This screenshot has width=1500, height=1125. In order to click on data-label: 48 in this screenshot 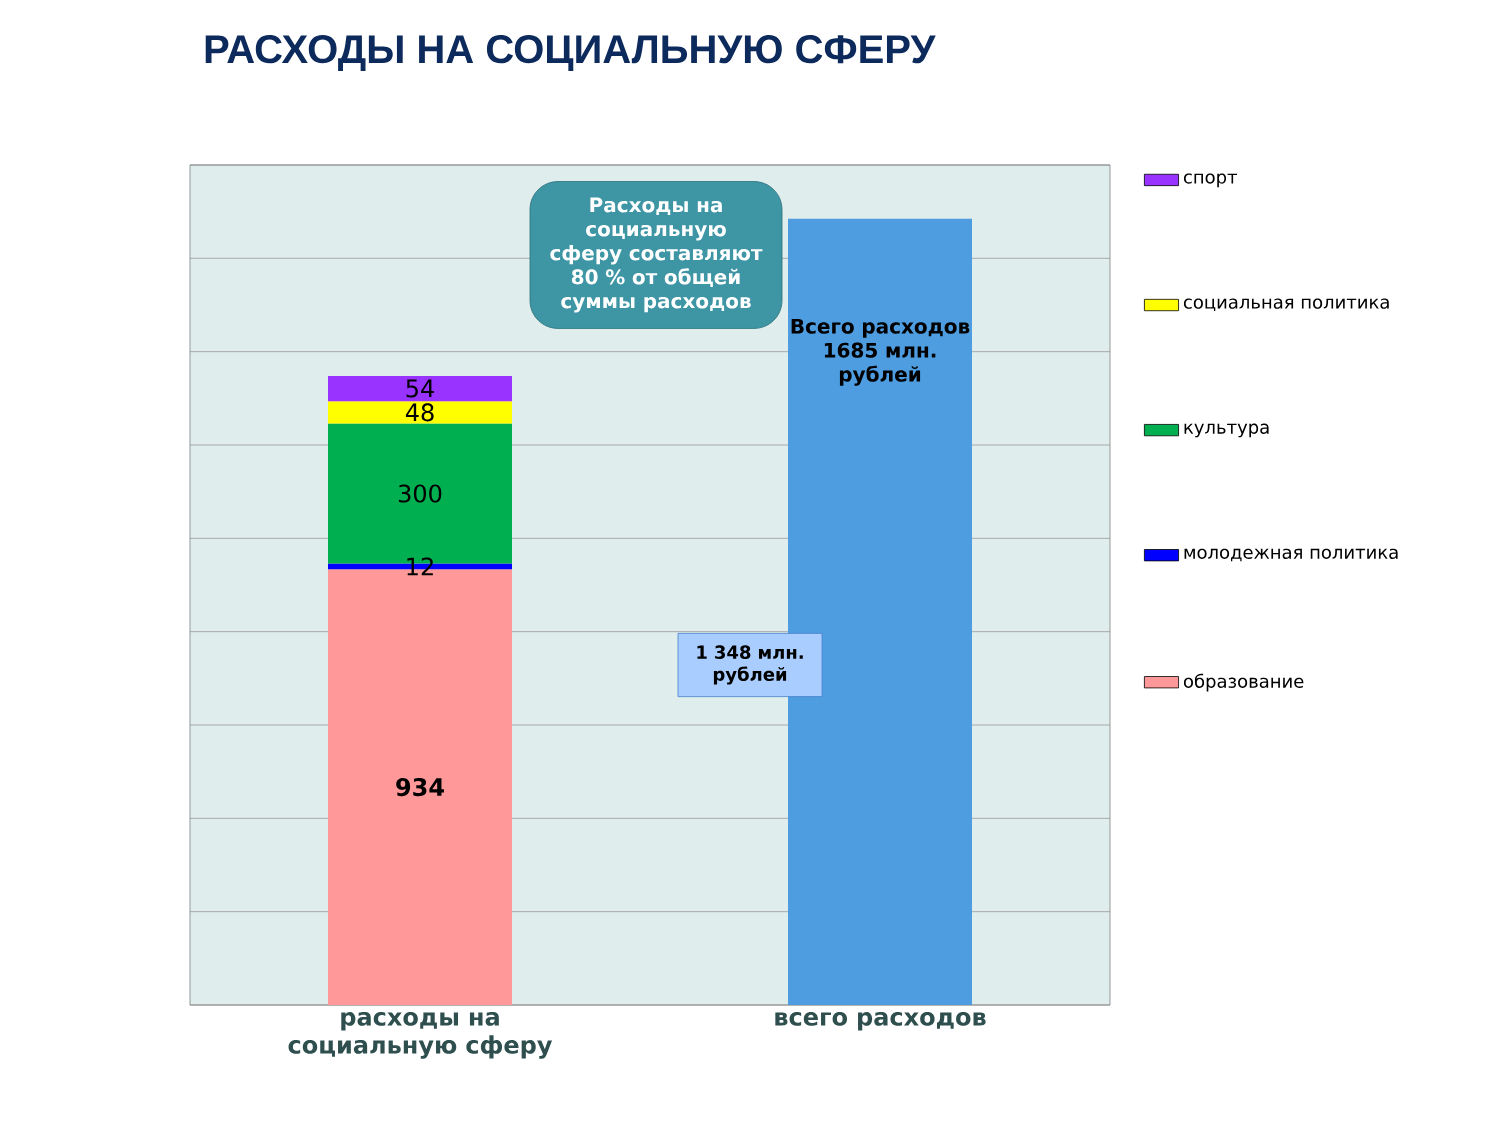, I will do `click(419, 412)`.